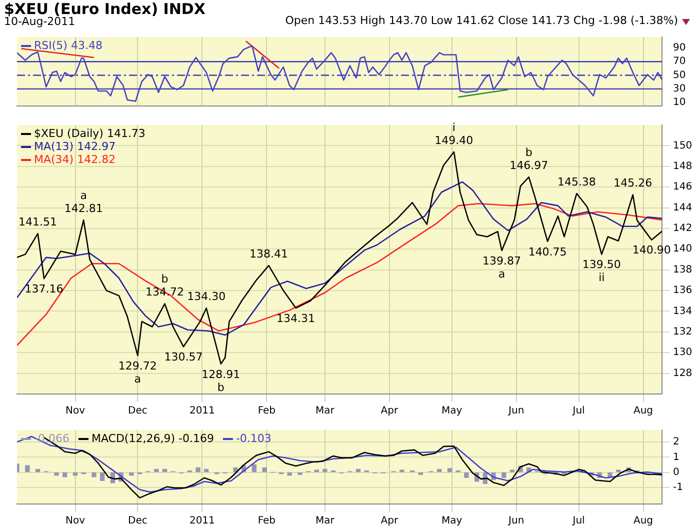 The image size is (700, 530). What do you see at coordinates (40, 21) in the screenshot?
I see `chart-subtitle: 10-Aug-2011` at bounding box center [40, 21].